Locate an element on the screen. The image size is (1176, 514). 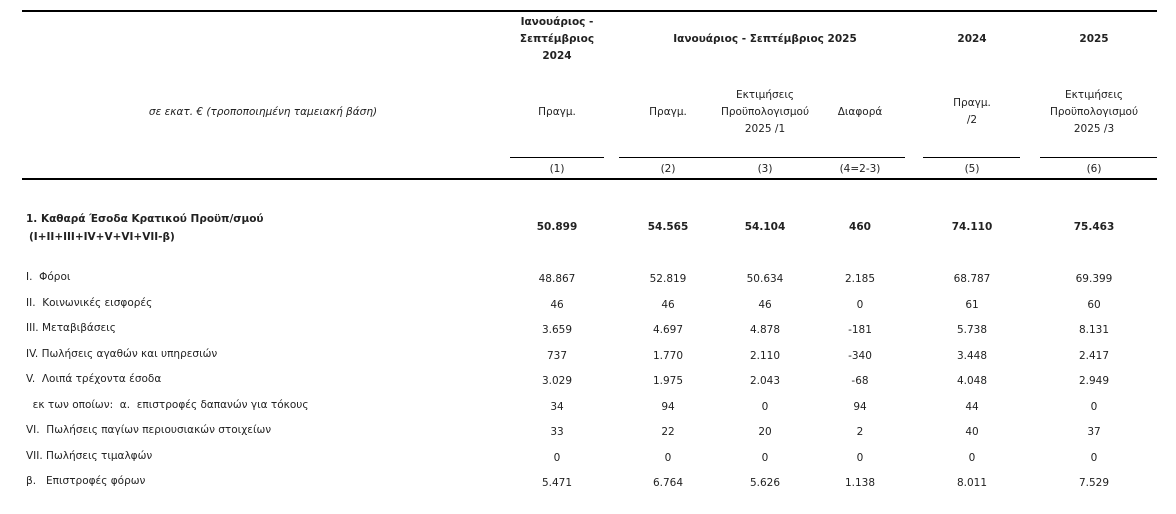
cell-value: 3.448 is located at coordinates (972, 355).